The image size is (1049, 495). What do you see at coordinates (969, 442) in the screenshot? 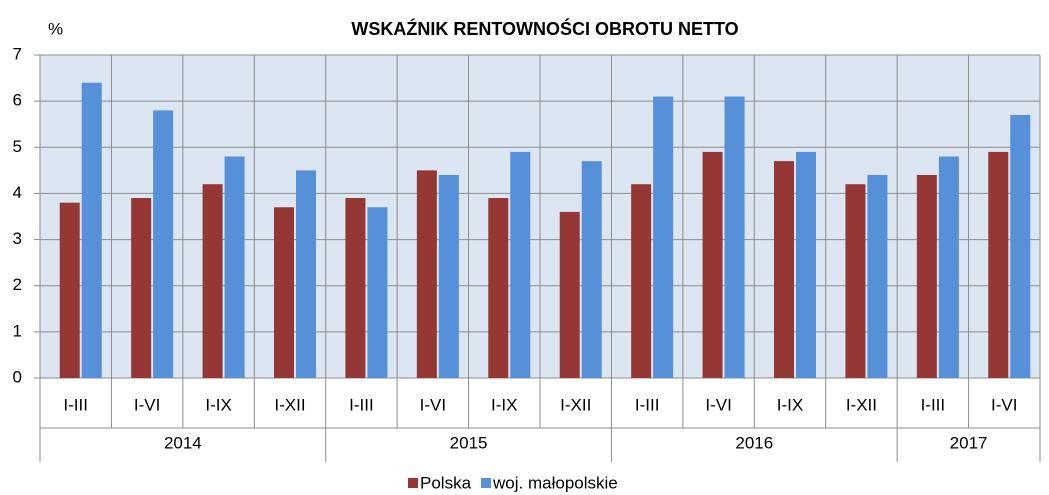
I see `group-label: 2017` at bounding box center [969, 442].